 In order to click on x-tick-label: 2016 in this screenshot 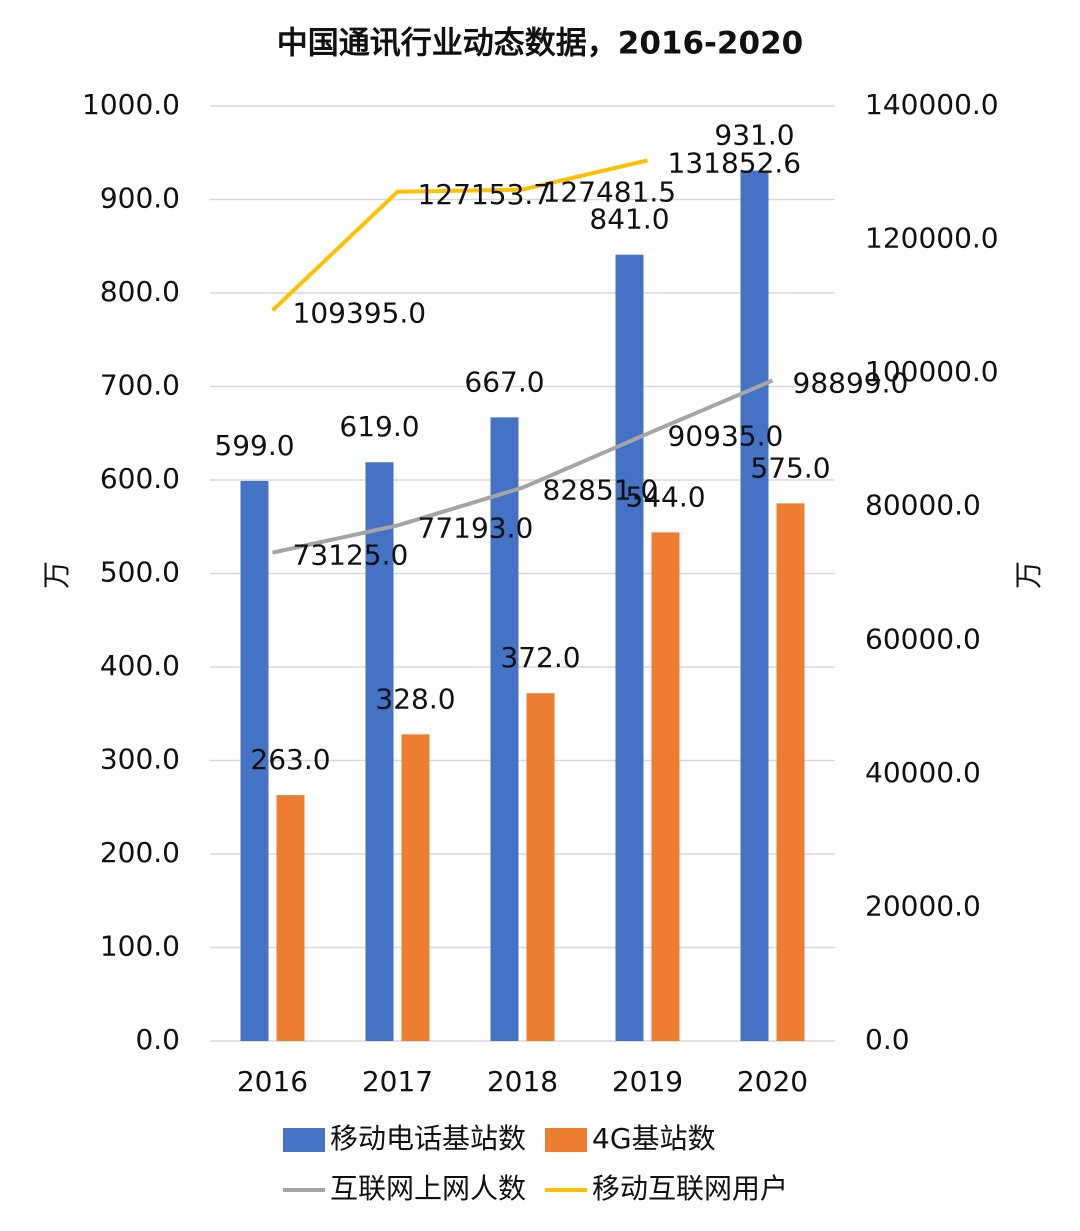, I will do `click(272, 1081)`.